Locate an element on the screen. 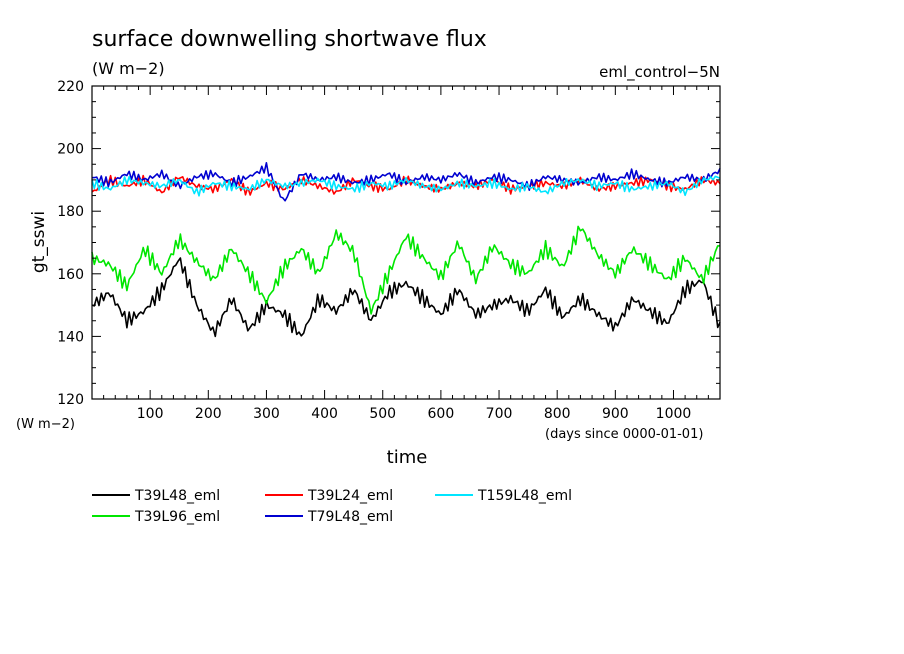  chart-title: surface downwelling shortwave flux is located at coordinates (289, 39).